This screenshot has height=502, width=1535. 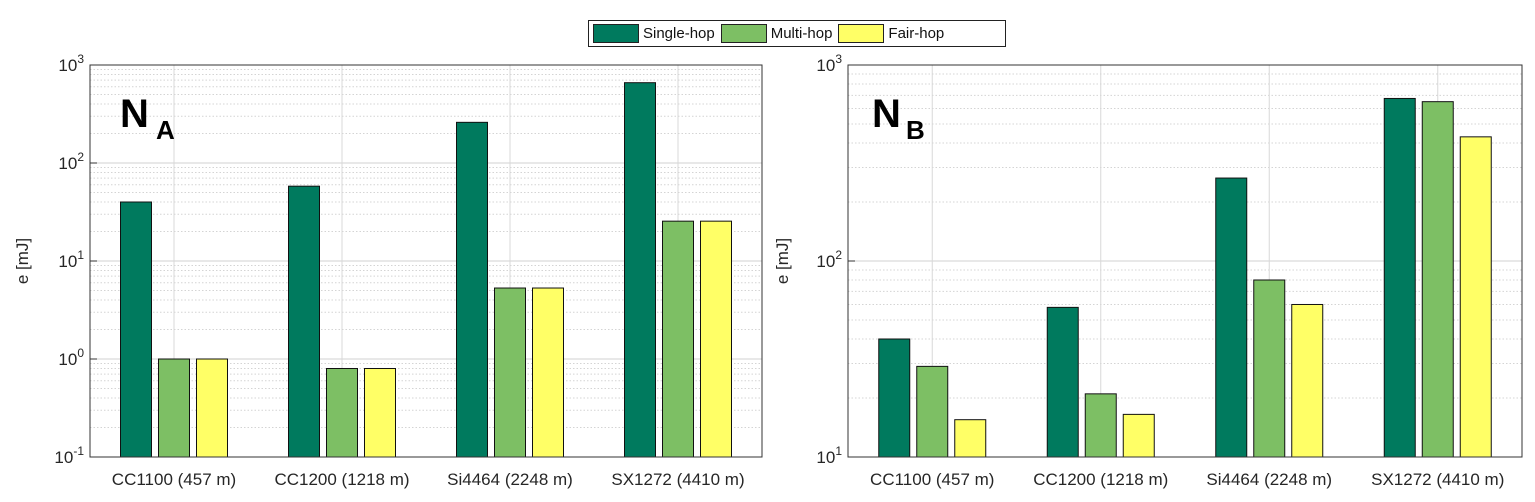 I want to click on legend-item: Single-hop, so click(x=654, y=33).